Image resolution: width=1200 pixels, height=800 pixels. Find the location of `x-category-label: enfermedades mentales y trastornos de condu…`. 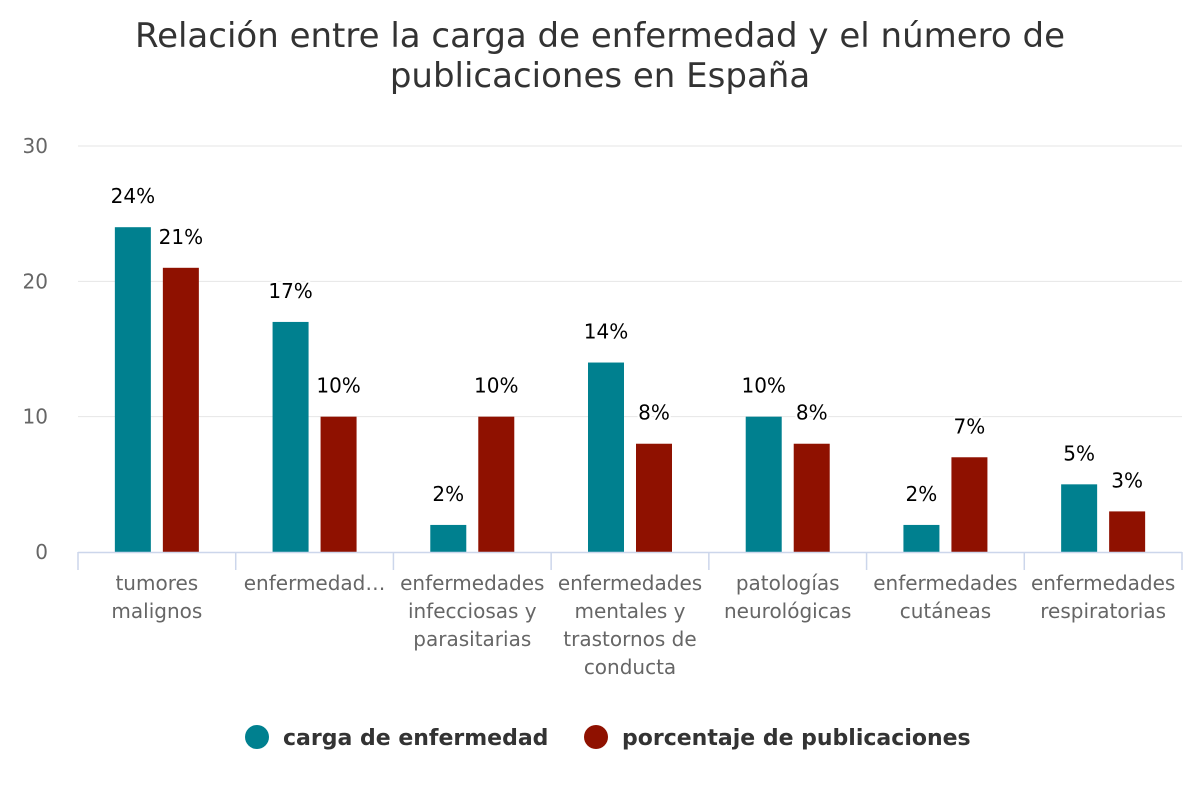

x-category-label: enfermedades mentales y trastornos de condu… is located at coordinates (630, 625).